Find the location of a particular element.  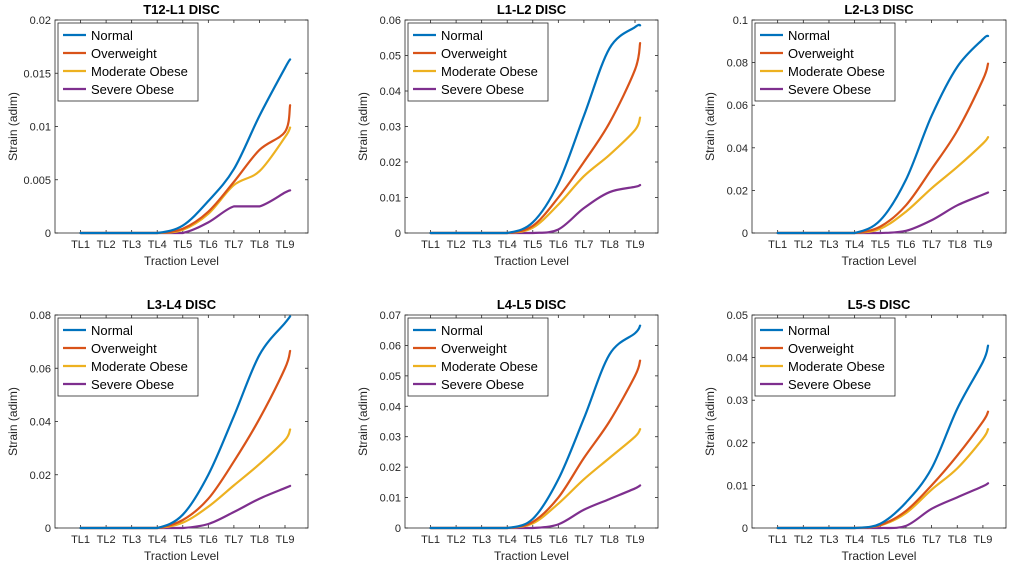

y-tick-label: 0.08 is located at coordinates (737, 64).